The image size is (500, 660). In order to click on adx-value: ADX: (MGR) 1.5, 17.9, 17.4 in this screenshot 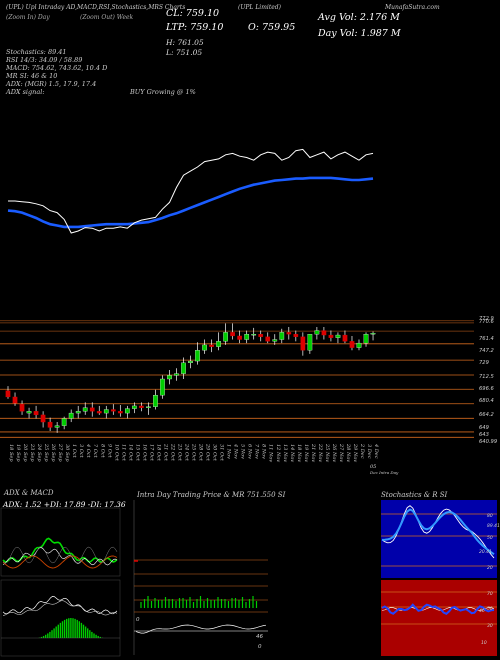, I will do `click(51, 84)`.